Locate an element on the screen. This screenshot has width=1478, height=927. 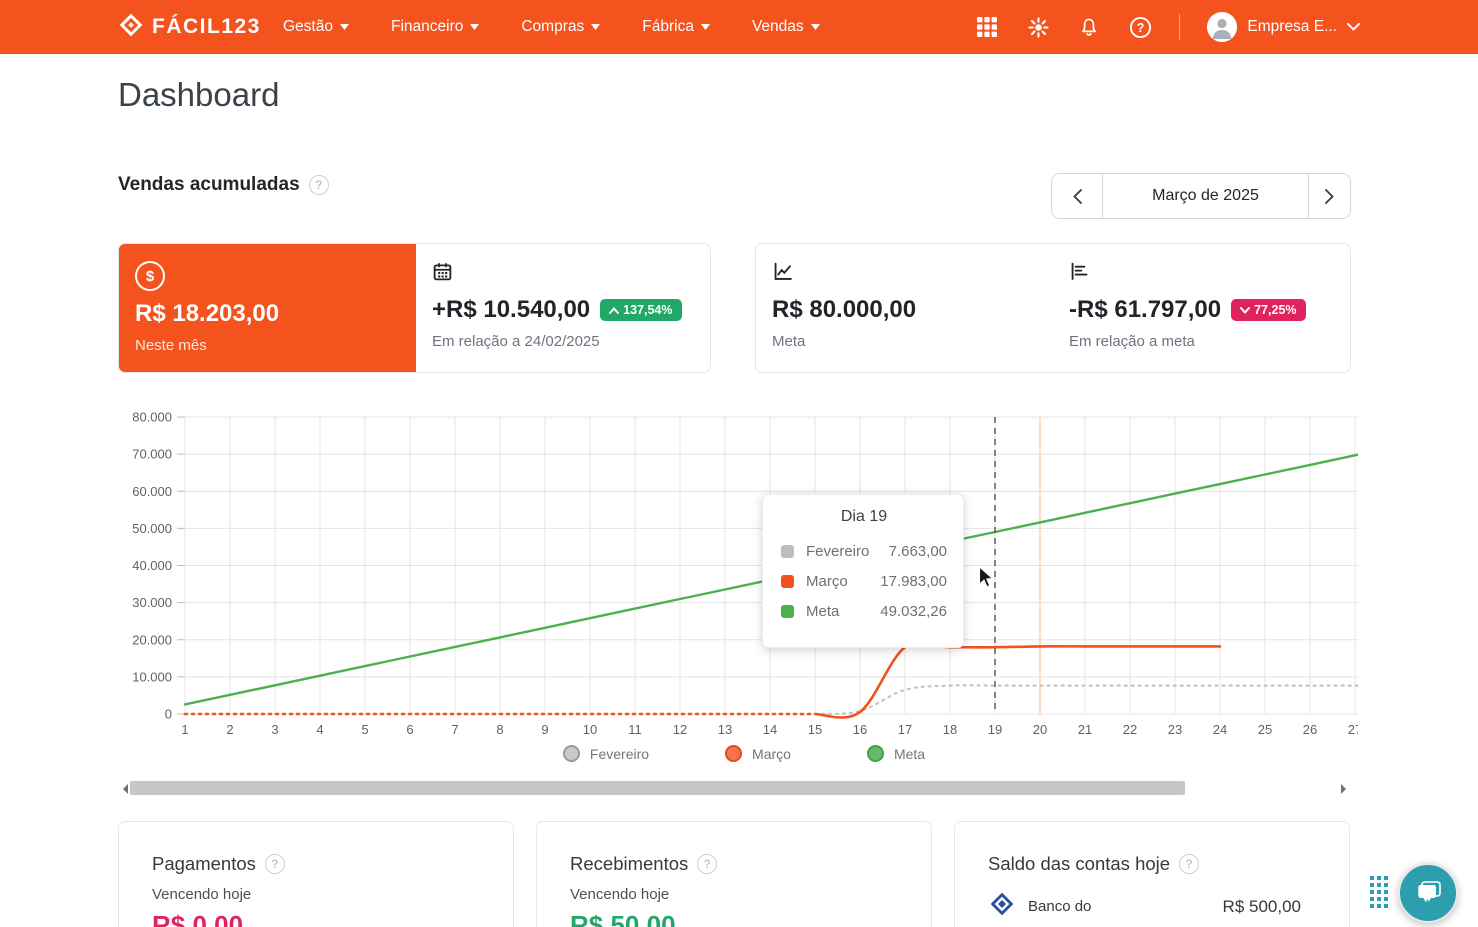
prev-month-button is located at coordinates (1077, 196).